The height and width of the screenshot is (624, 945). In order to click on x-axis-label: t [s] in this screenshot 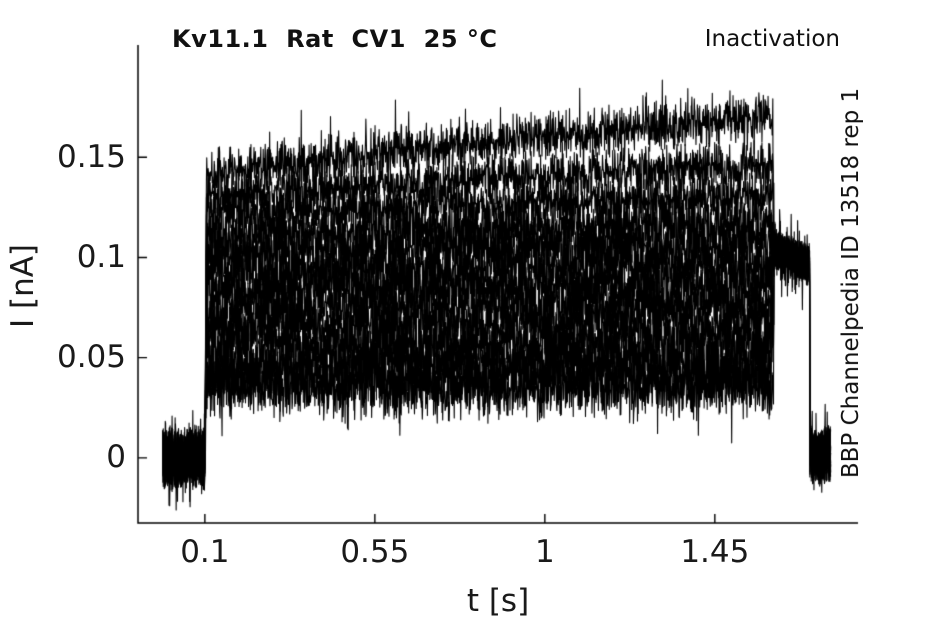, I will do `click(498, 601)`.